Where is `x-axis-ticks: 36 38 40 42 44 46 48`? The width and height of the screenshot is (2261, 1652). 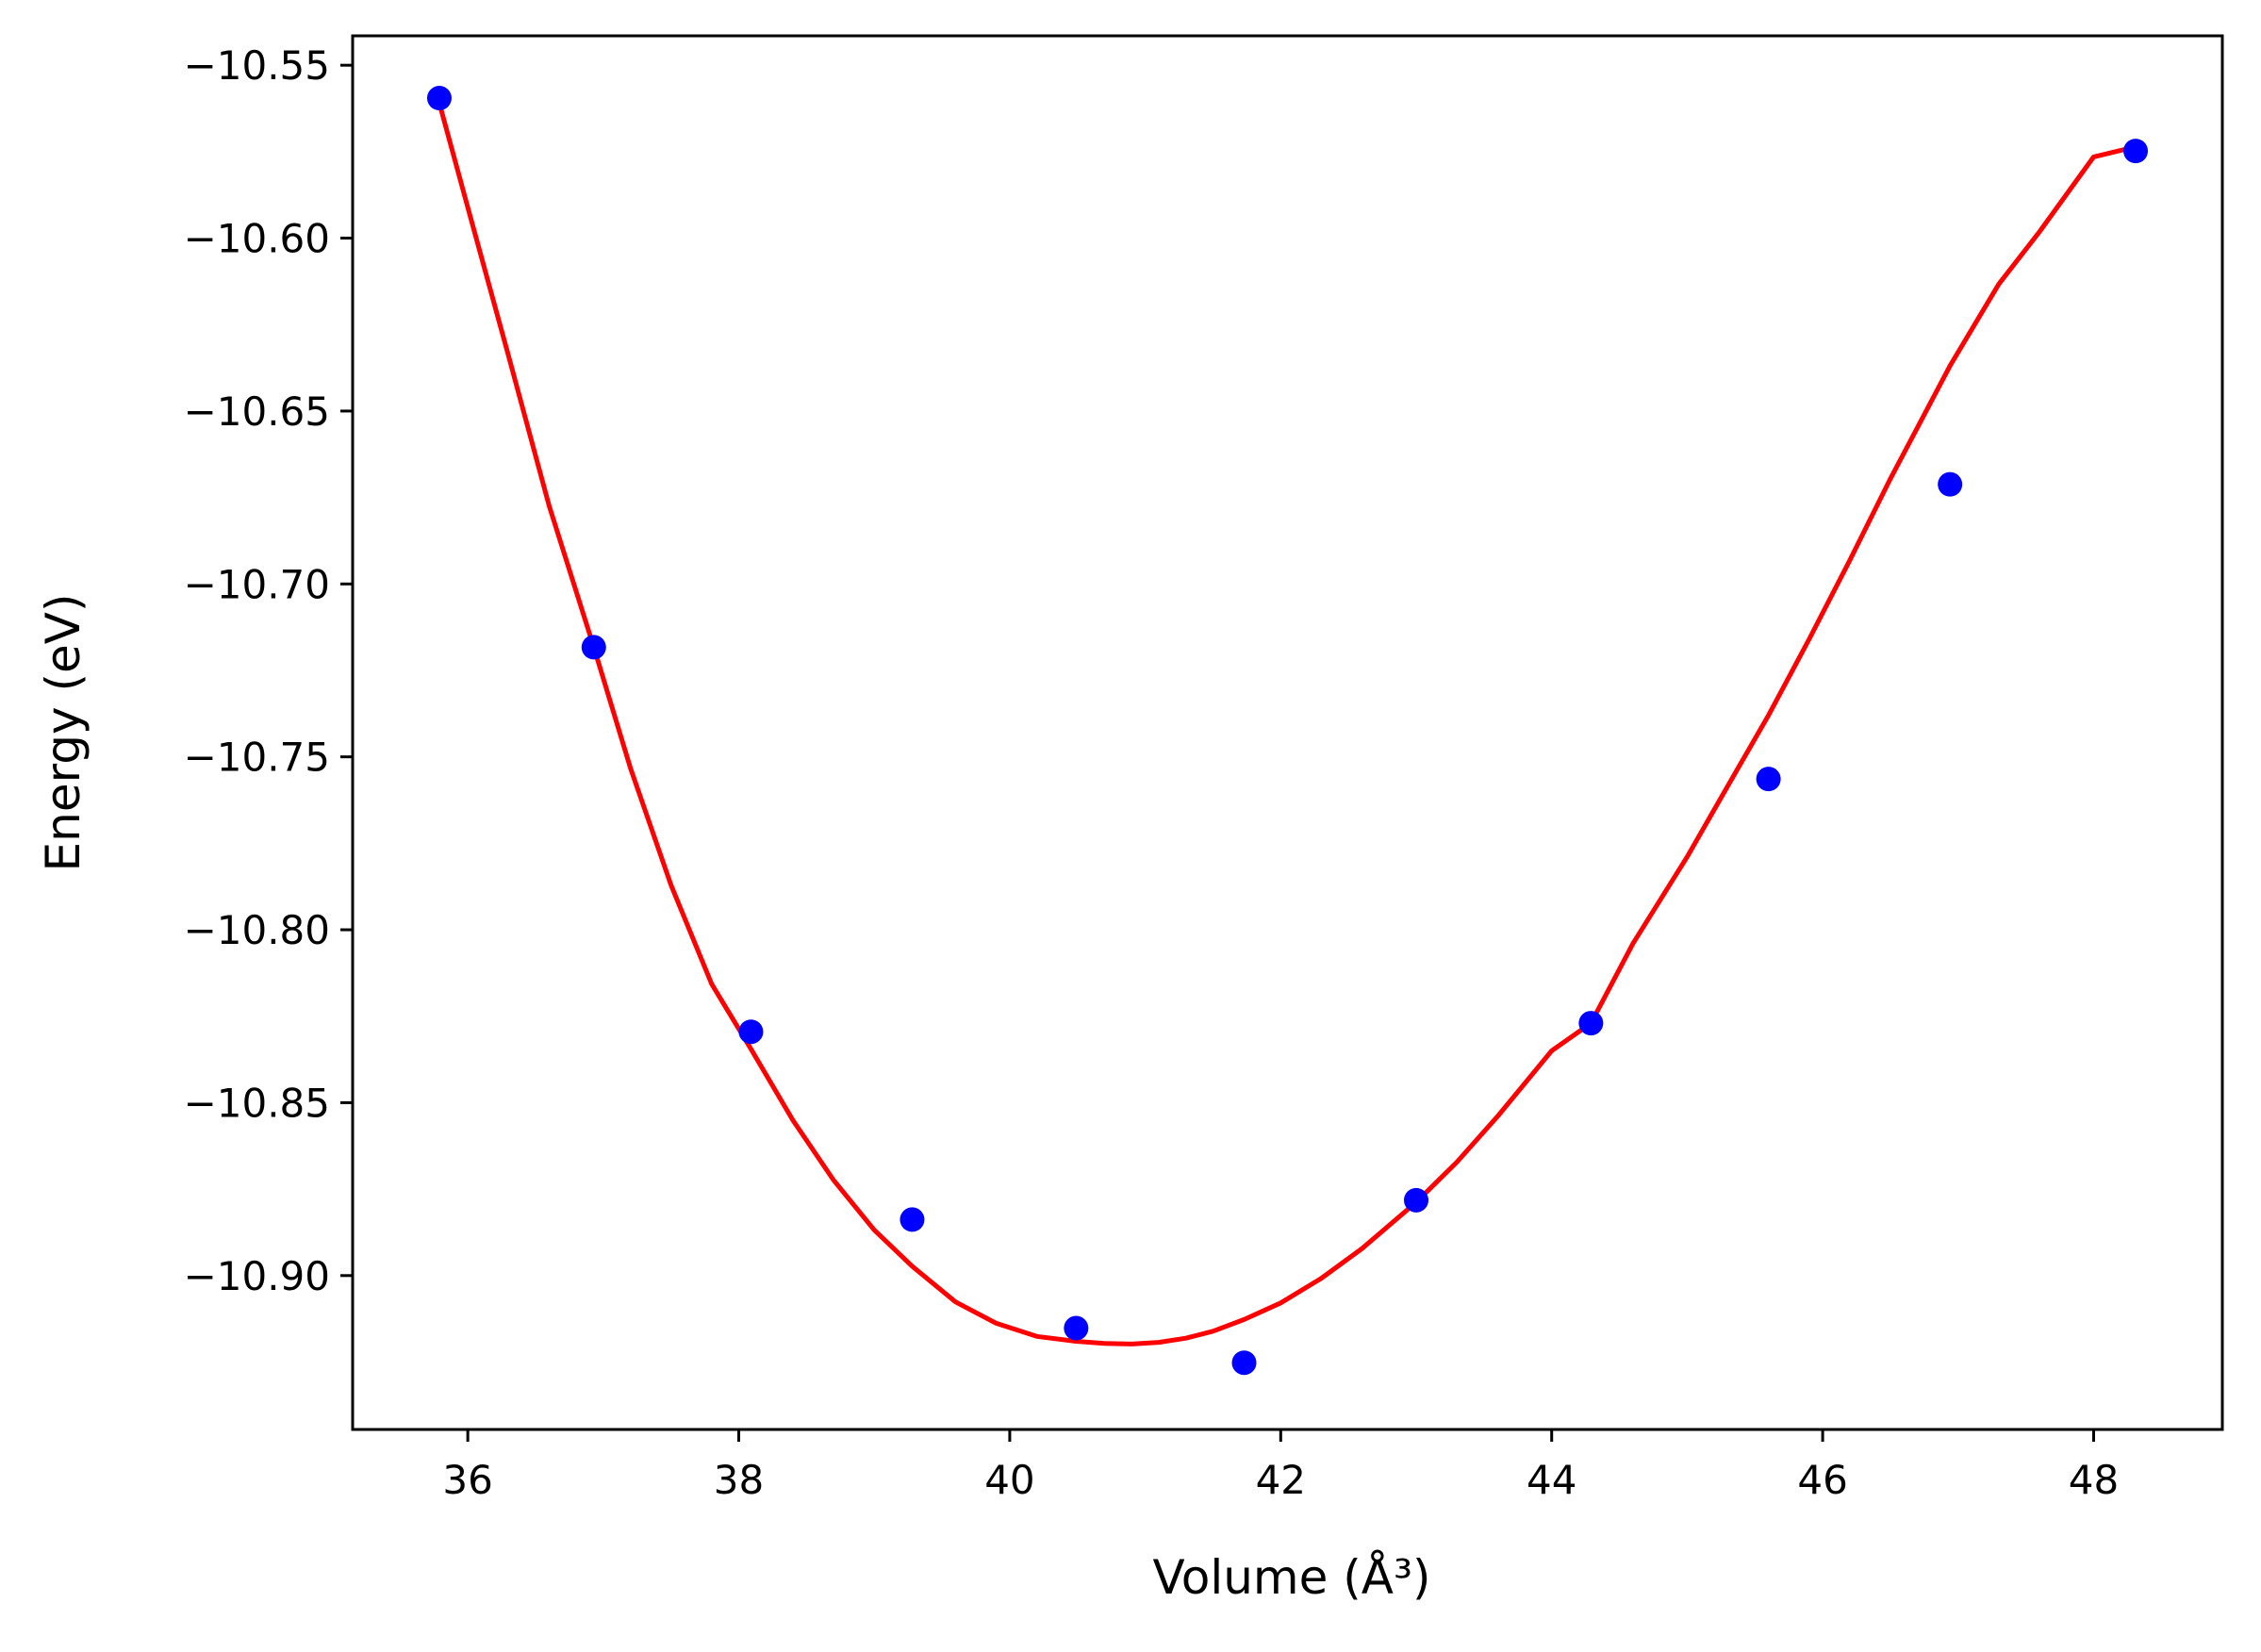
x-axis-ticks: 36 38 40 42 44 46 48 is located at coordinates (1280, 1466).